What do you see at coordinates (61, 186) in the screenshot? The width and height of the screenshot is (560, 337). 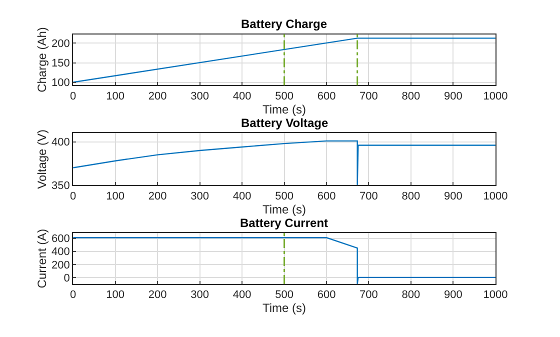 I see `y-tick-label: 350` at bounding box center [61, 186].